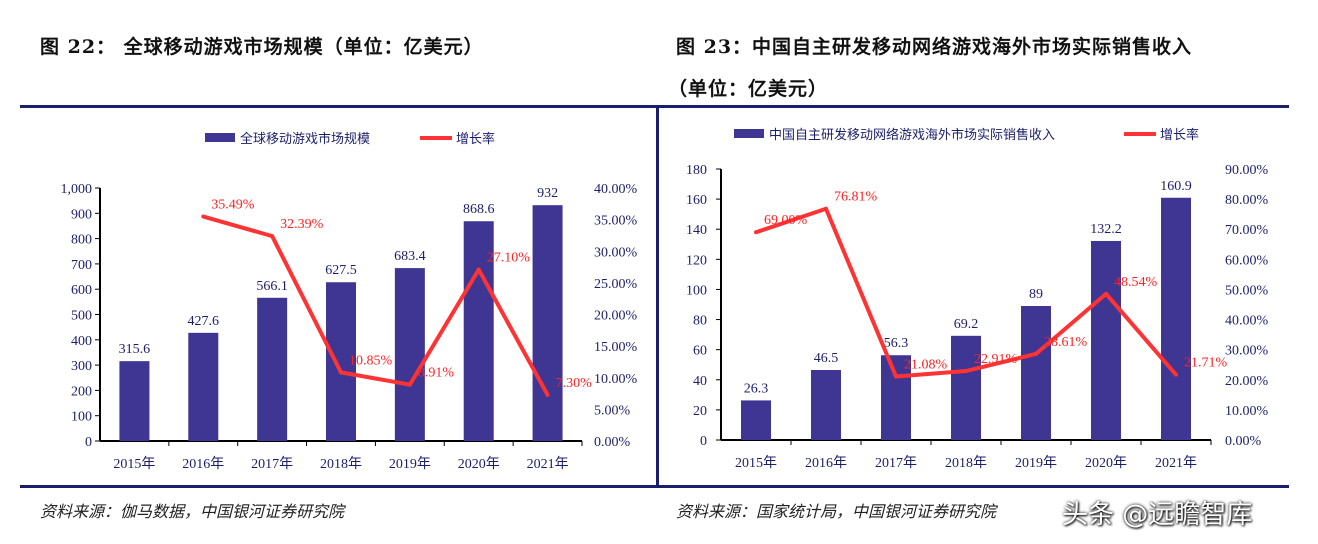 The height and width of the screenshot is (544, 1318). What do you see at coordinates (756, 388) in the screenshot?
I see `bar-value-label: 26.3` at bounding box center [756, 388].